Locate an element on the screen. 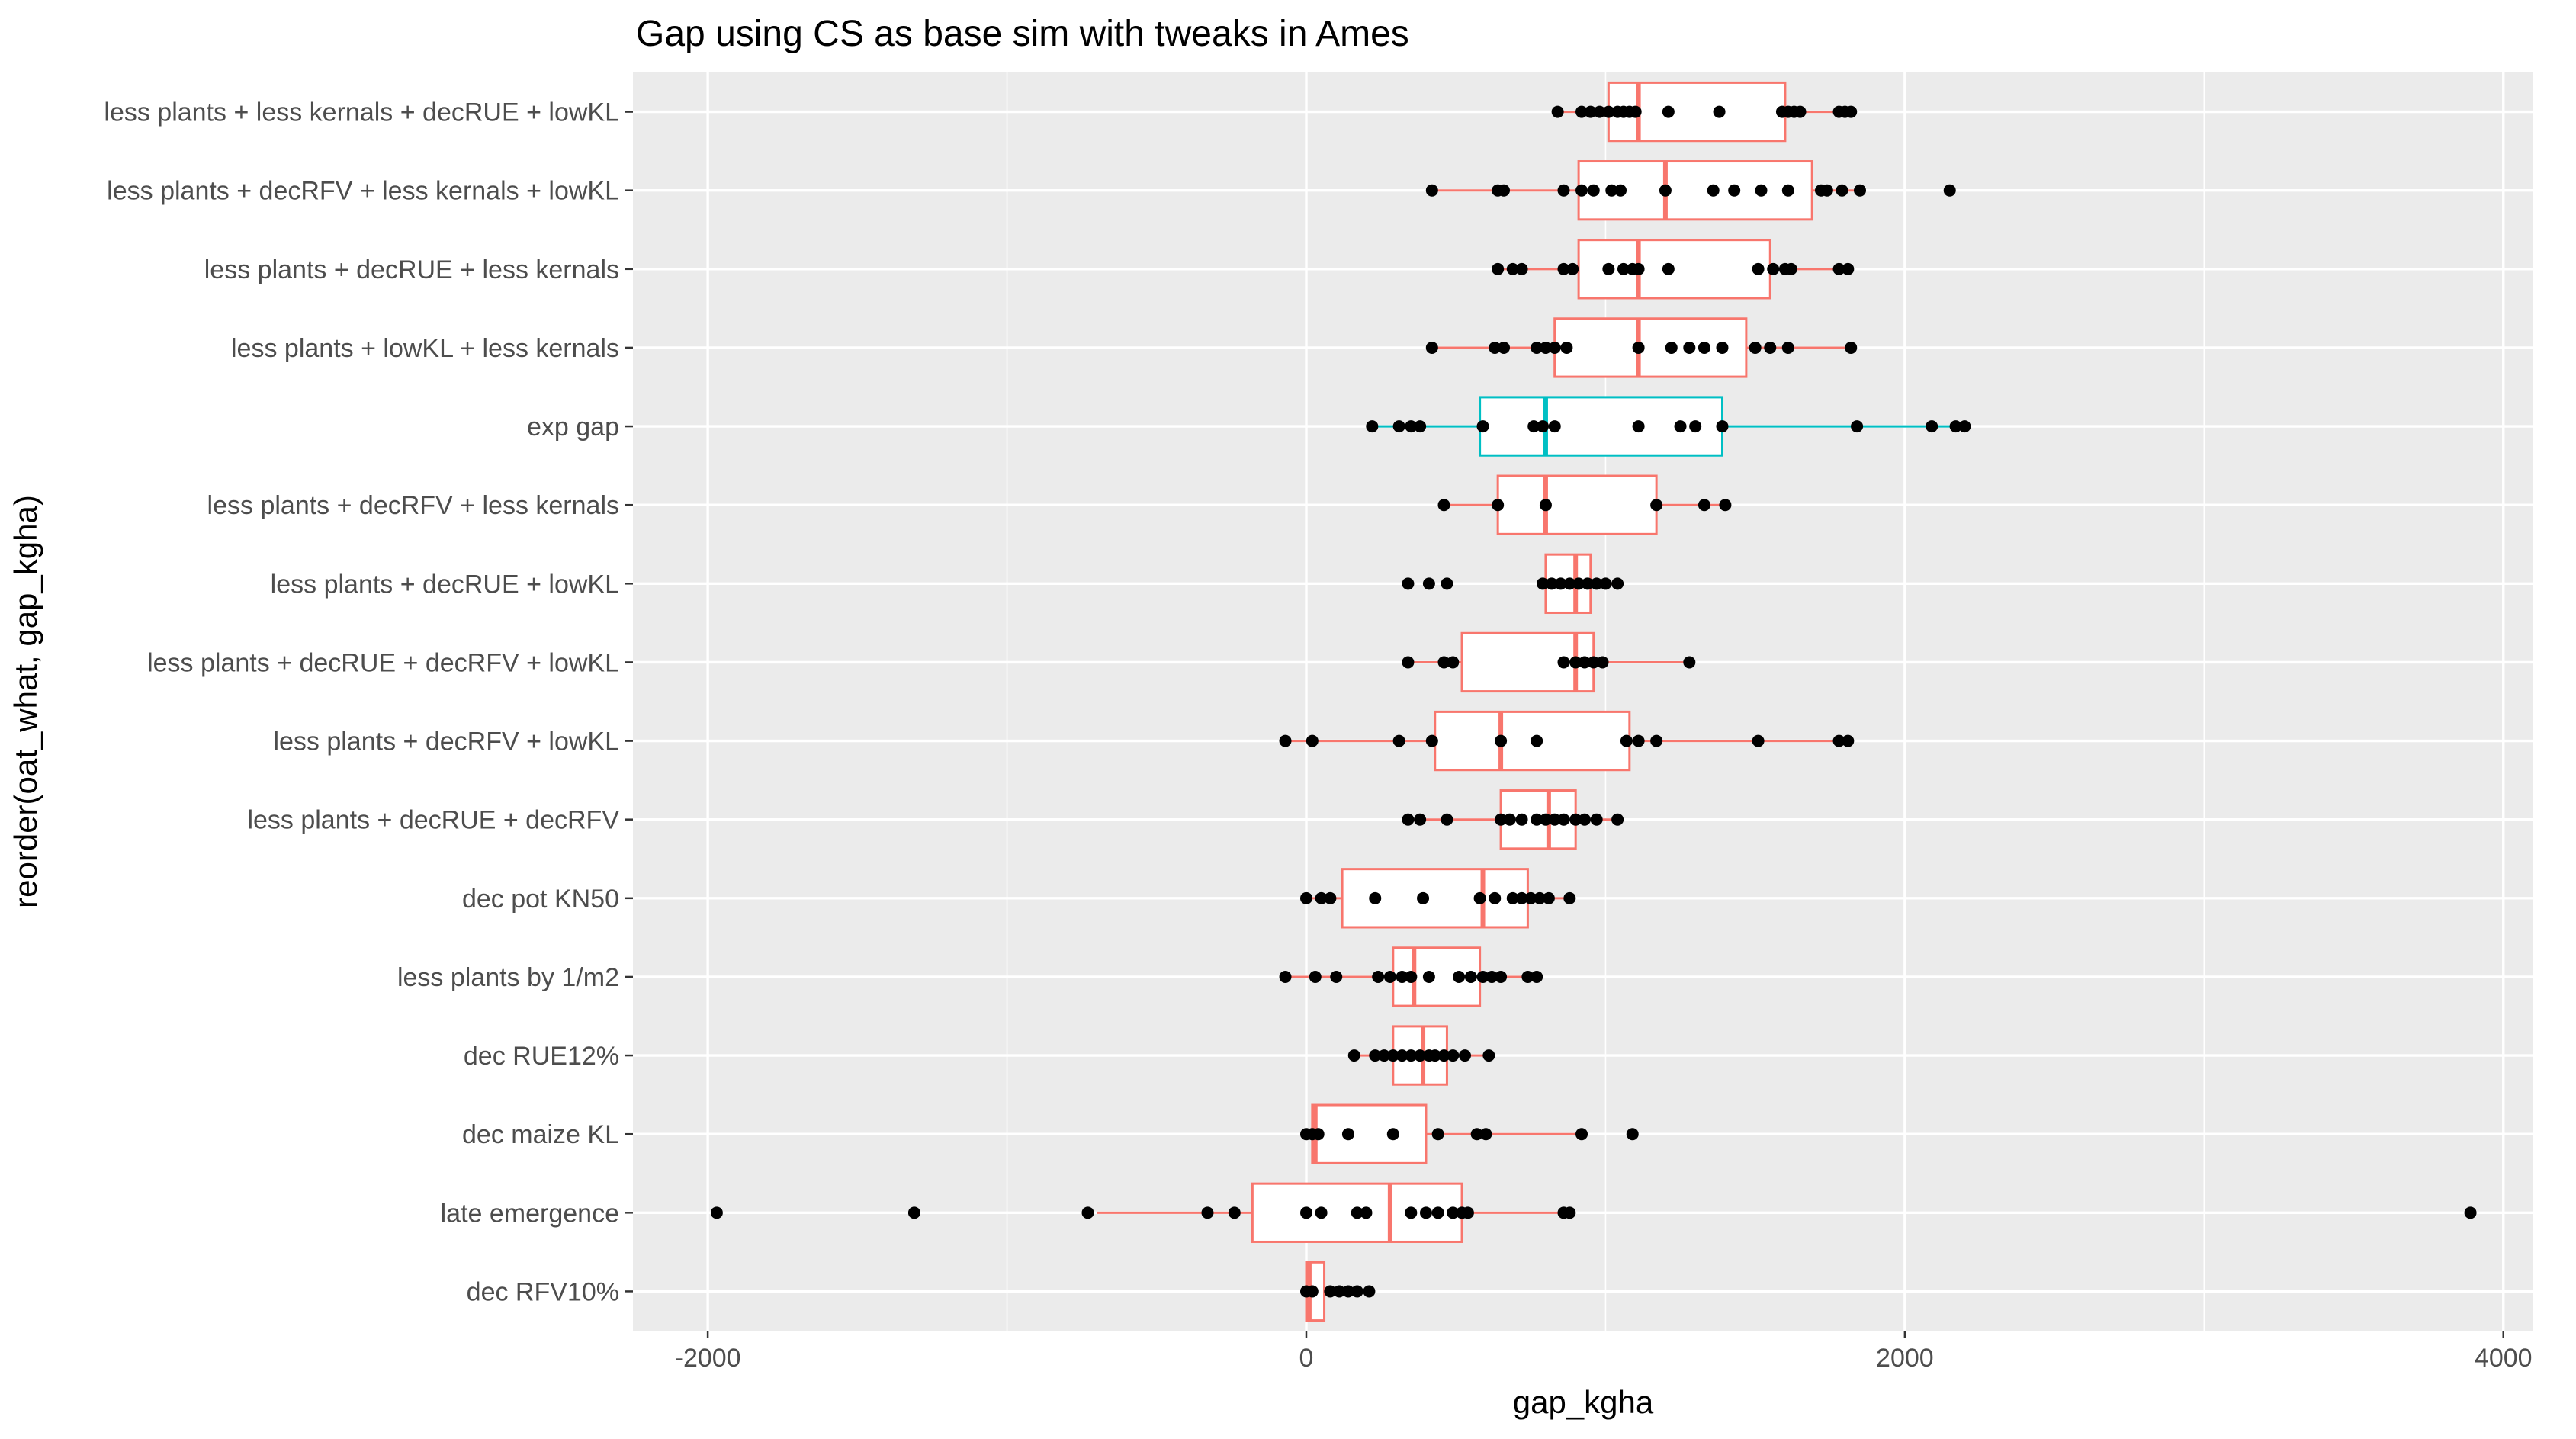  y-tick-label: less plants + decRFV + lowKL is located at coordinates (446, 742).